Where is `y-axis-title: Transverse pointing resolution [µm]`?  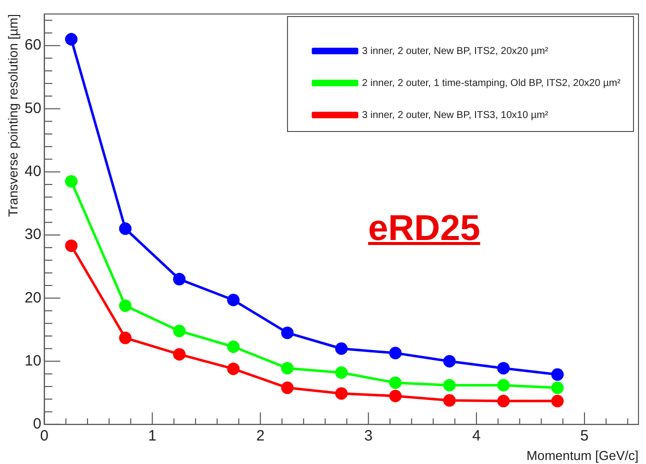
y-axis-title: Transverse pointing resolution [µm] is located at coordinates (12, 115).